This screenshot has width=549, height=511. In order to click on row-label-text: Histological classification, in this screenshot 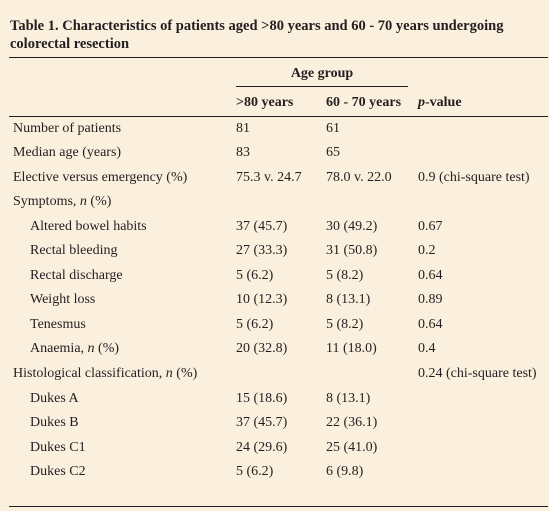, I will do `click(89, 373)`.